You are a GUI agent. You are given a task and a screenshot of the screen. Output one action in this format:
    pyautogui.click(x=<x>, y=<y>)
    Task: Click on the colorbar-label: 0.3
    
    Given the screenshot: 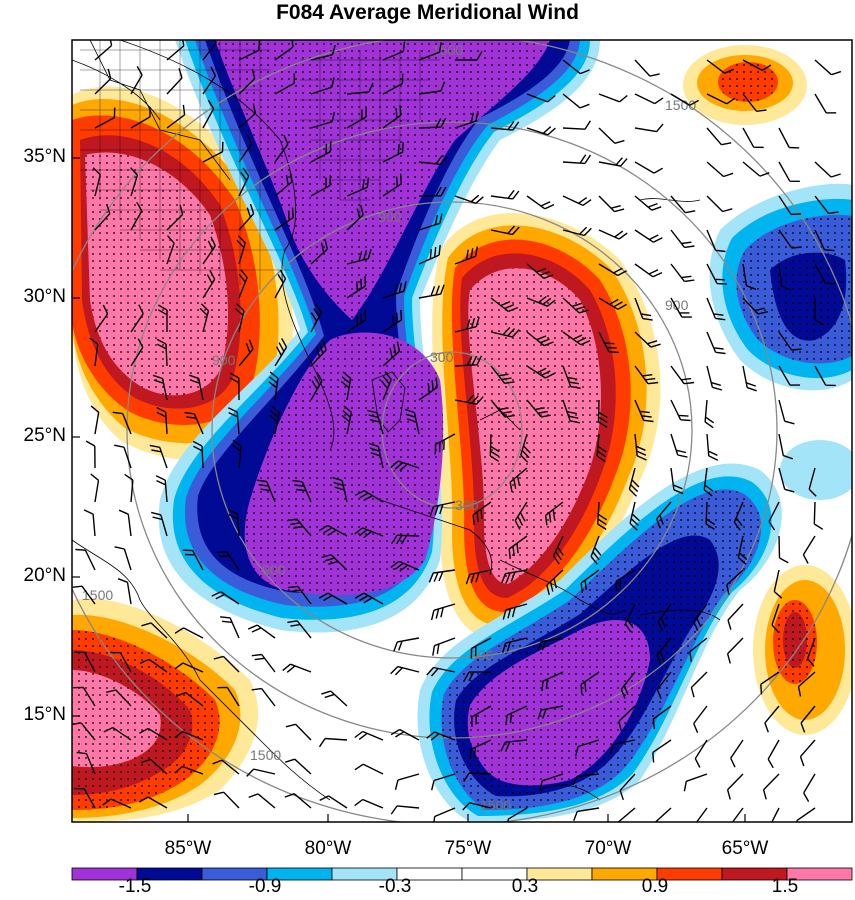 What is the action you would take?
    pyautogui.click(x=525, y=886)
    